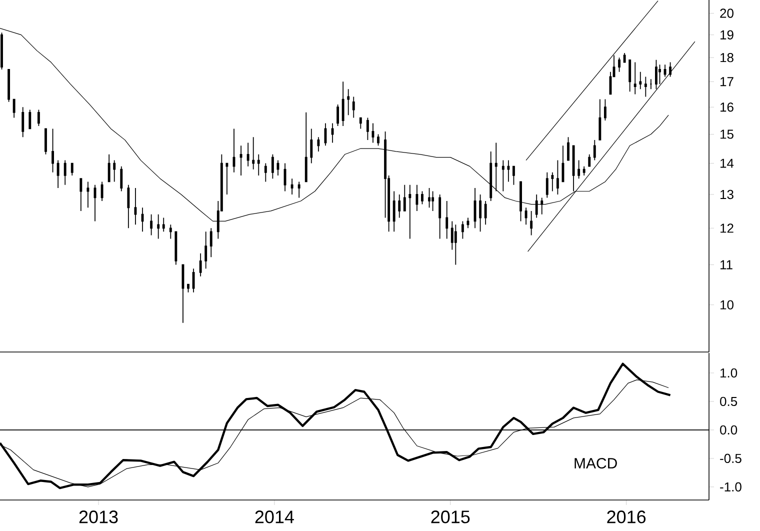 The image size is (760, 531). What do you see at coordinates (98, 517) in the screenshot?
I see `x-tick-label: 2013` at bounding box center [98, 517].